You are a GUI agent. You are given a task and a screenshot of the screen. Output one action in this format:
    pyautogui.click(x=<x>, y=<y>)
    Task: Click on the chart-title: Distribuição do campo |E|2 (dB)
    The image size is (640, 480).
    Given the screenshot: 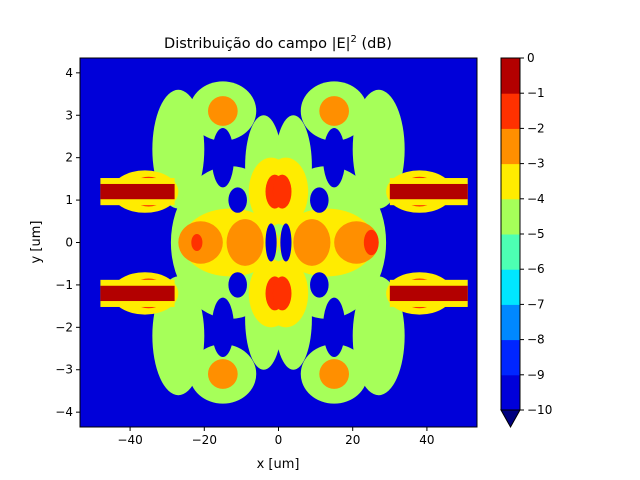 What is the action you would take?
    pyautogui.click(x=278, y=43)
    